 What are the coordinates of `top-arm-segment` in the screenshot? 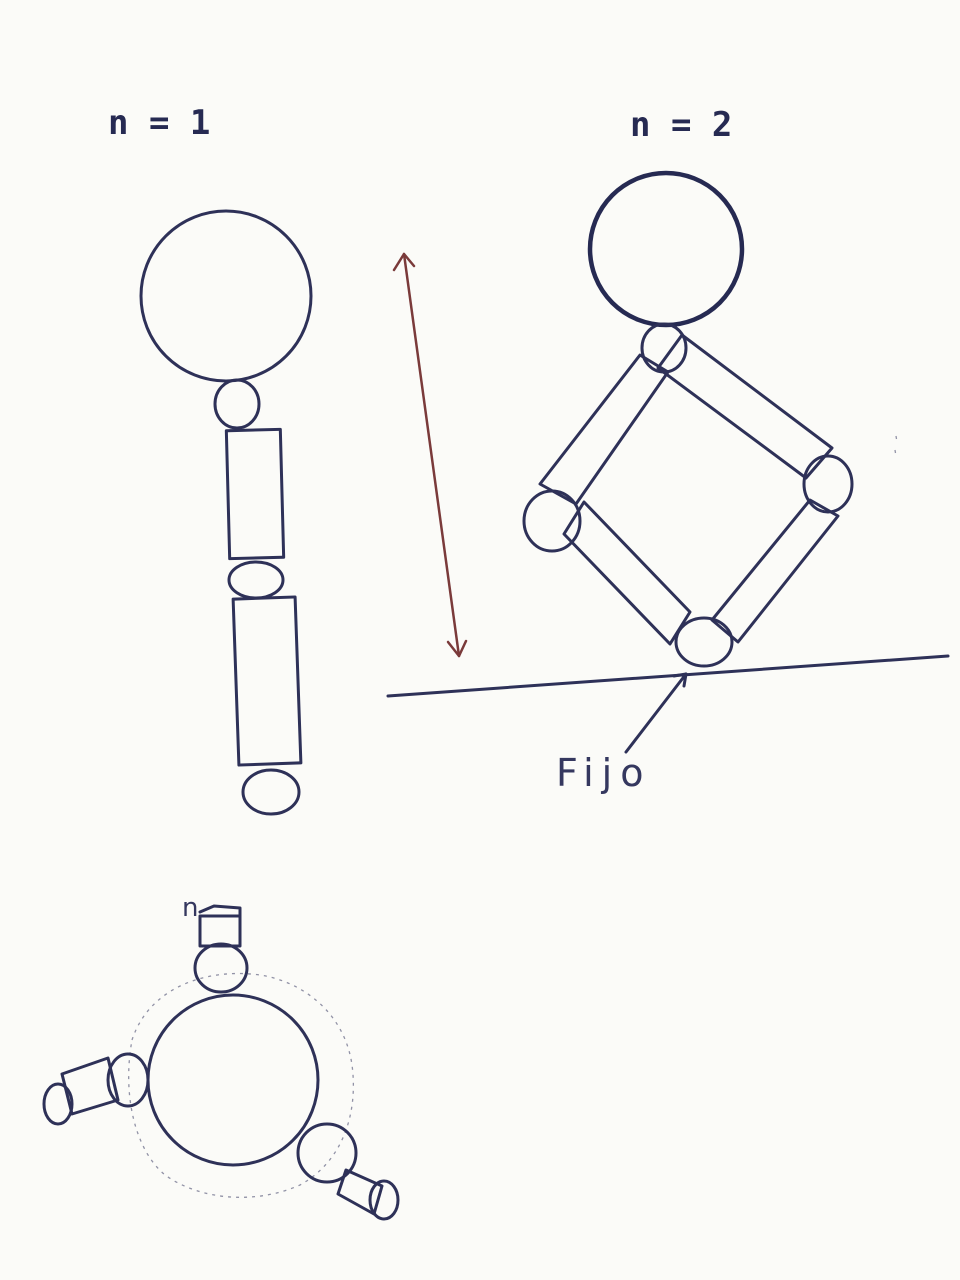 It's located at (220, 931).